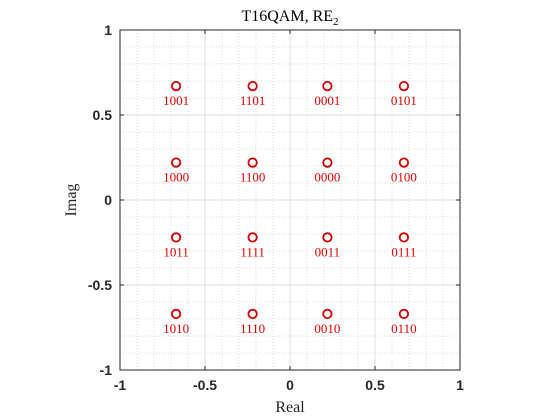 The width and height of the screenshot is (560, 420). I want to click on point-label: 0100, so click(404, 177).